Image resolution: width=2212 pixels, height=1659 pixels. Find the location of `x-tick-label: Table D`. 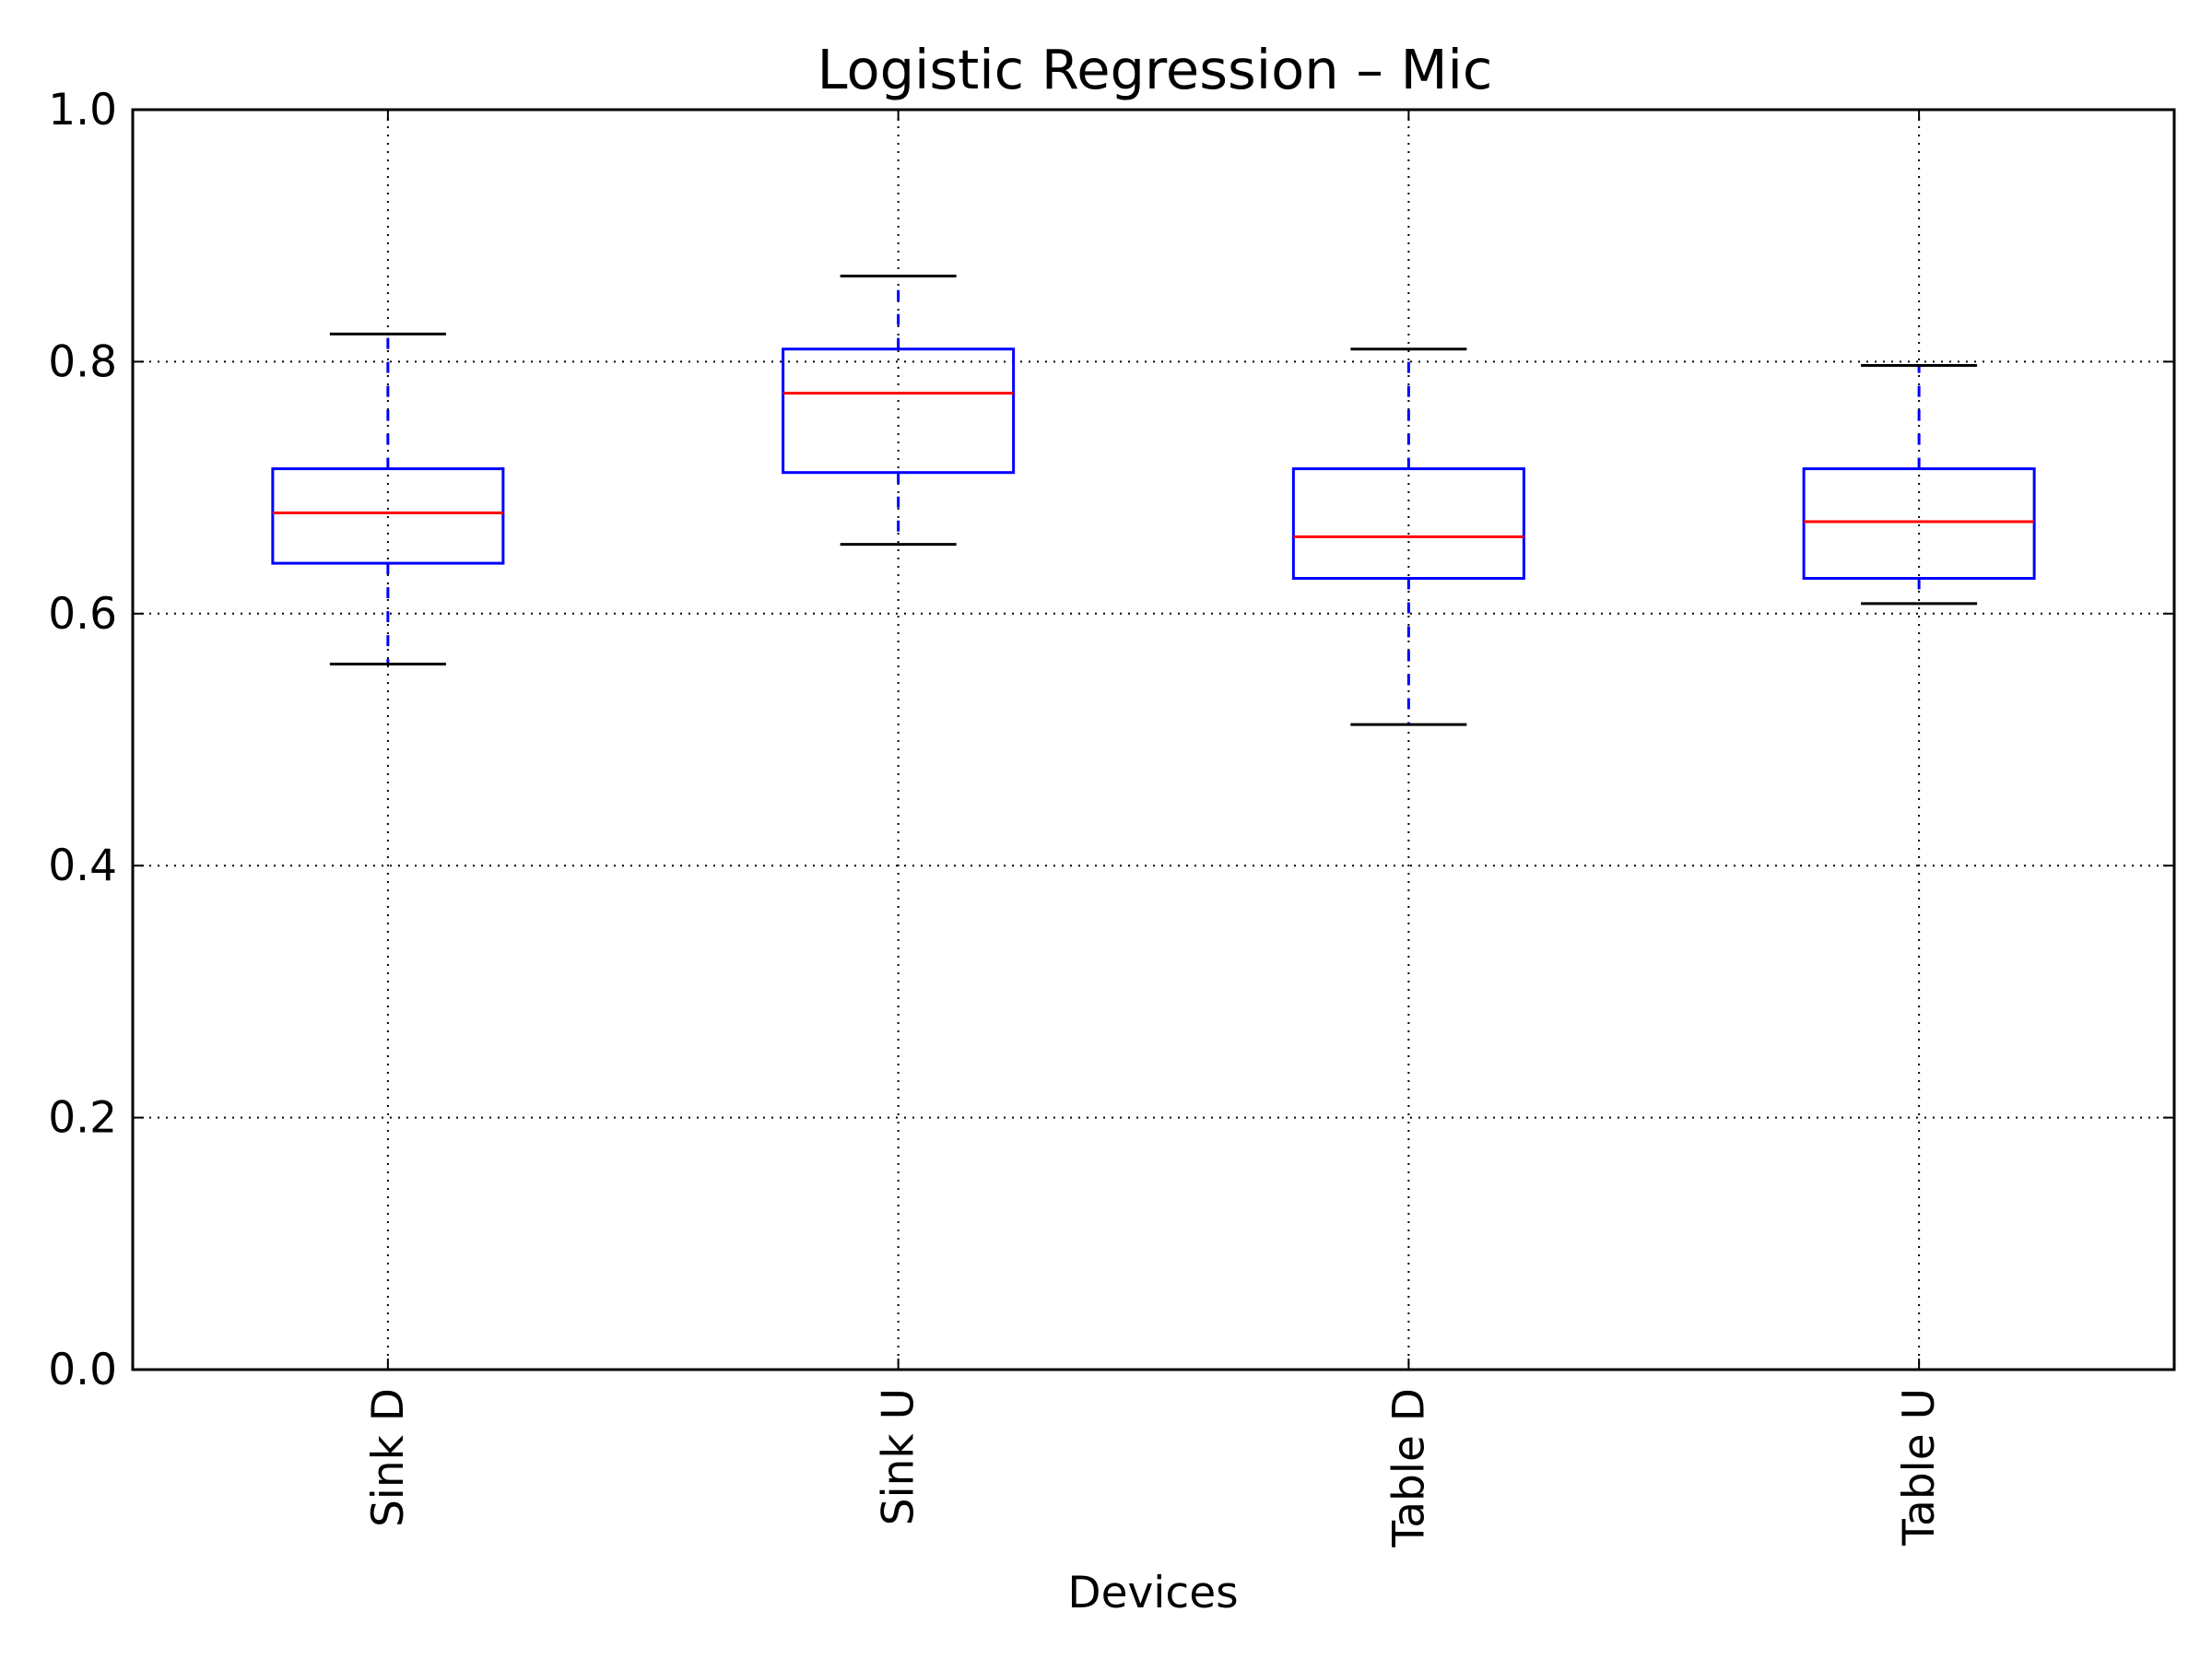

x-tick-label: Table D is located at coordinates (1408, 1468).